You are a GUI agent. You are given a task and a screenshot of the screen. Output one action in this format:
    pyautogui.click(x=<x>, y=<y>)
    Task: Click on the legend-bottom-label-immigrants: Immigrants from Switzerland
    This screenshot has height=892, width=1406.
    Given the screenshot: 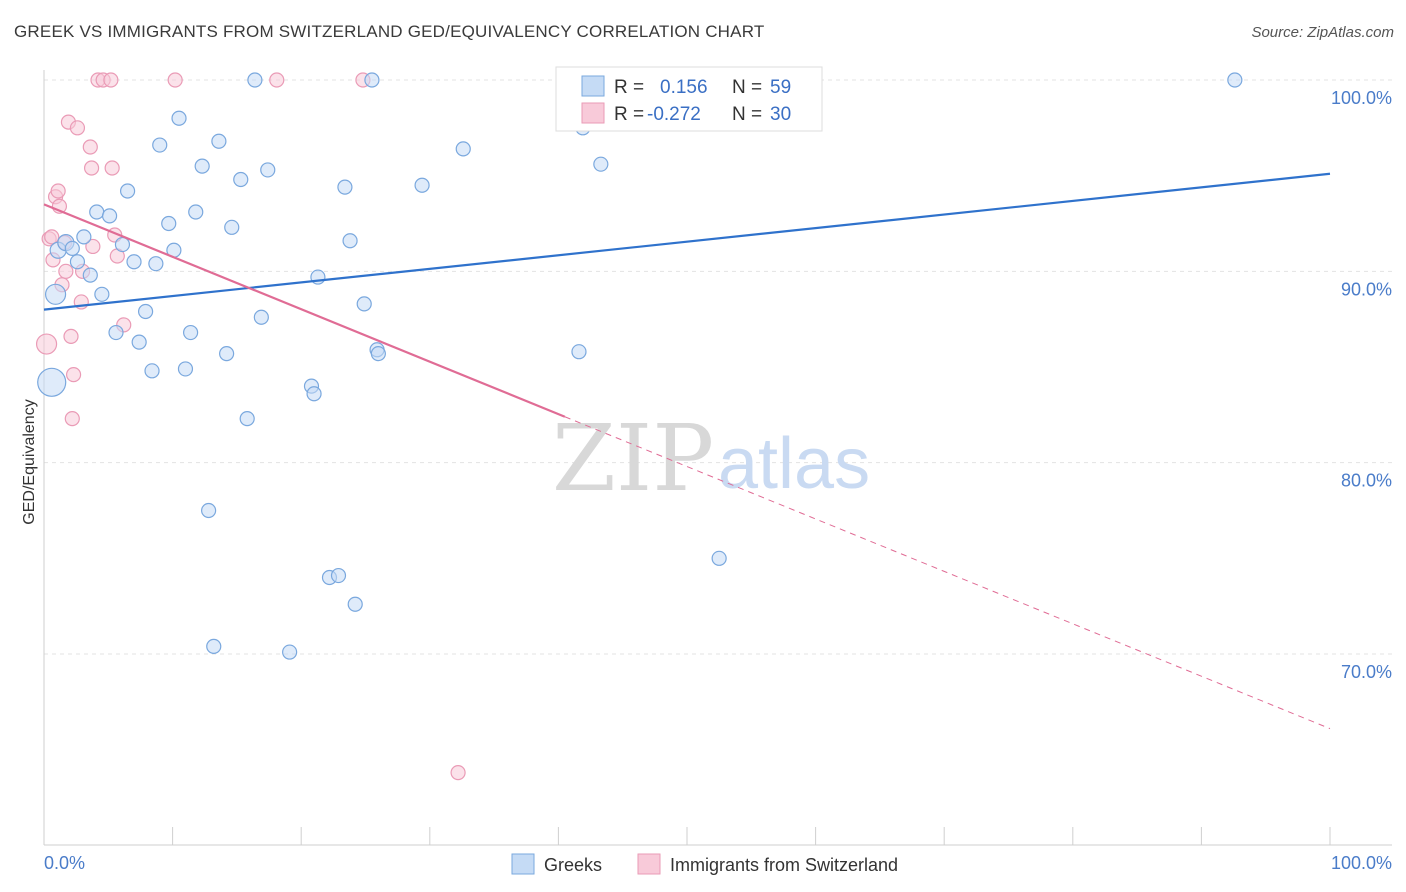 What is the action you would take?
    pyautogui.click(x=784, y=865)
    